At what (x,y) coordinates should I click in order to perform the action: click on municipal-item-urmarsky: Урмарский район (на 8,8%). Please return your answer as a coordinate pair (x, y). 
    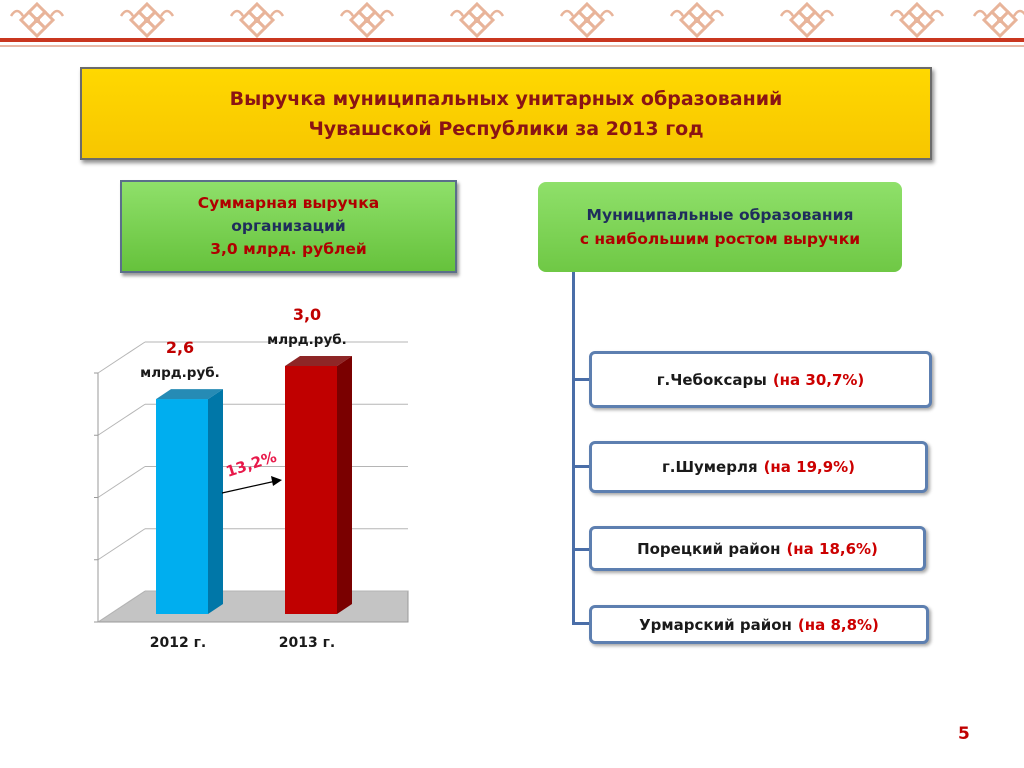
    Looking at the image, I should click on (759, 624).